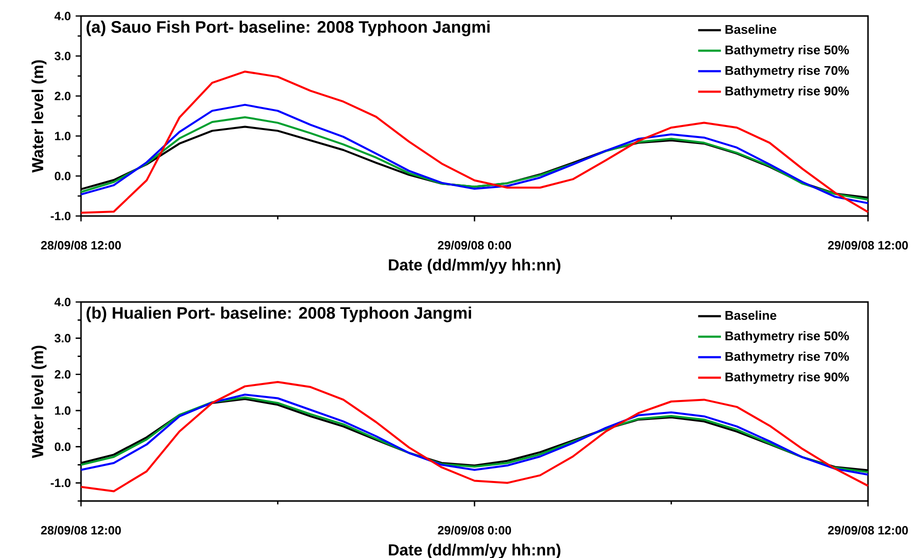 This screenshot has height=558, width=912. Describe the element at coordinates (288, 28) in the screenshot. I see `chart-title: (a) Sauo Fish Port- baseline: 2008 Typhoon Jangmi` at that location.